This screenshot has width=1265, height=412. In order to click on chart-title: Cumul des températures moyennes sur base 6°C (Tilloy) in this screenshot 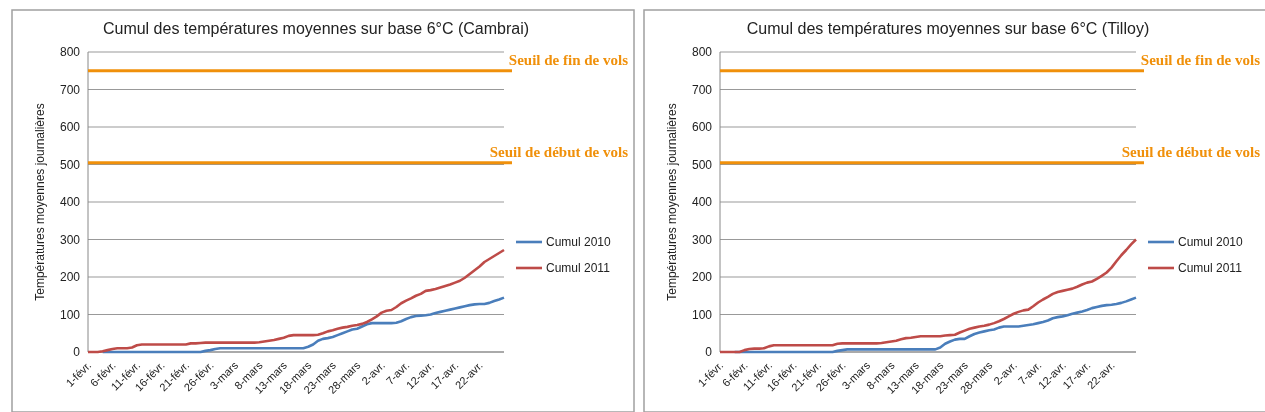, I will do `click(948, 28)`.